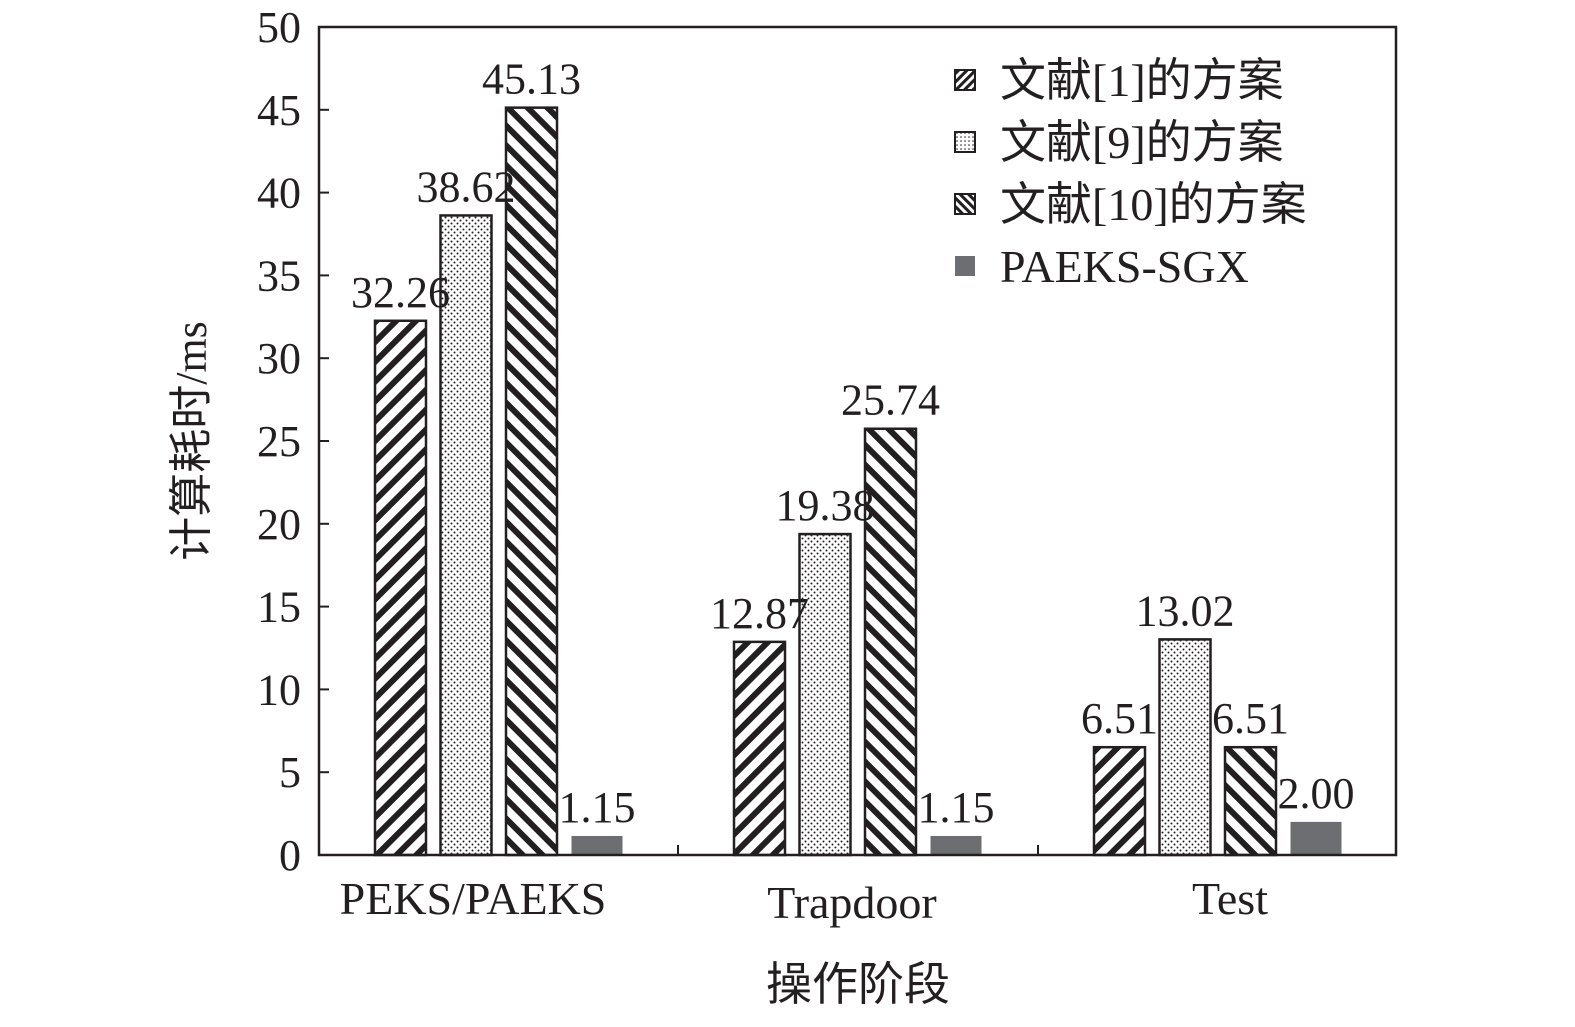 The width and height of the screenshot is (1575, 1027). Describe the element at coordinates (279, 358) in the screenshot. I see `y-tick-label: 30` at that location.